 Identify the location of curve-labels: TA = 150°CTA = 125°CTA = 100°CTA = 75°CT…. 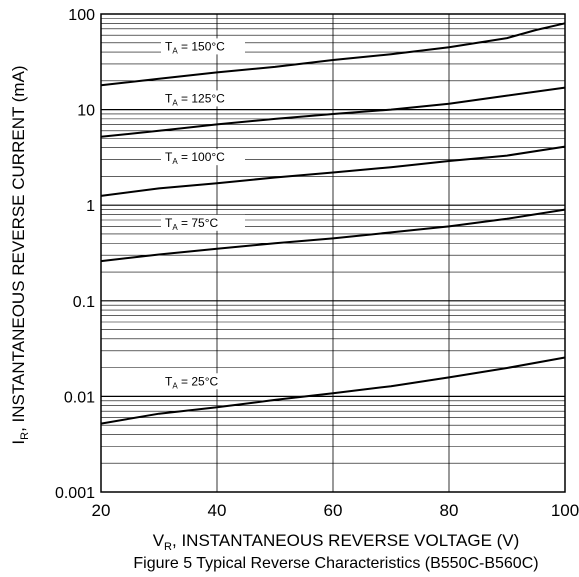
(203, 214).